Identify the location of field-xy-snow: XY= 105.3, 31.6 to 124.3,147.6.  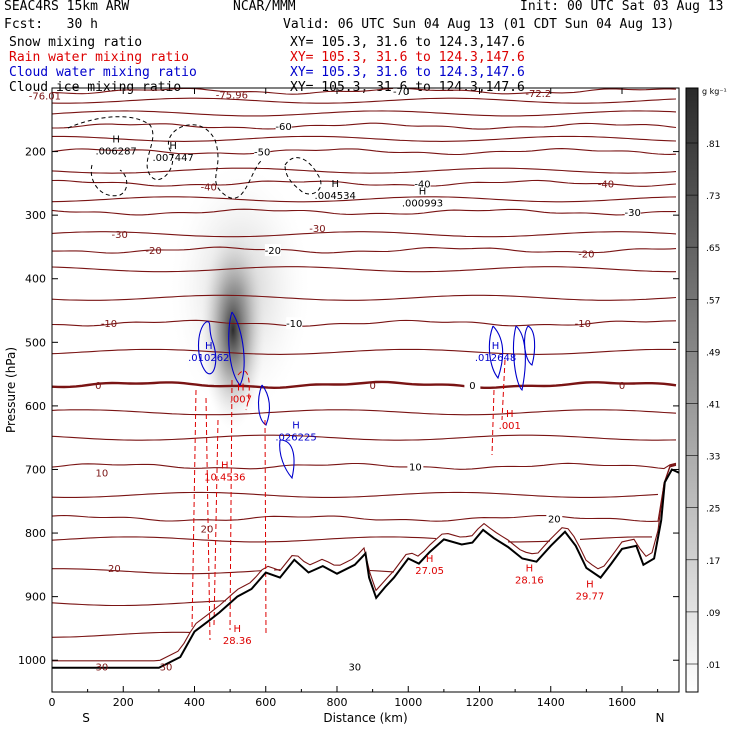
(407, 42).